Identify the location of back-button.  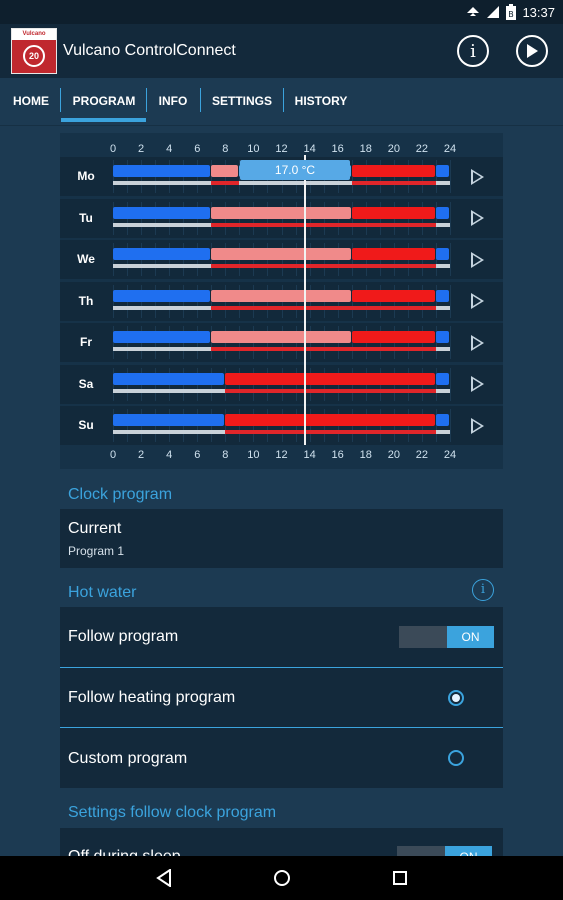
(164, 878).